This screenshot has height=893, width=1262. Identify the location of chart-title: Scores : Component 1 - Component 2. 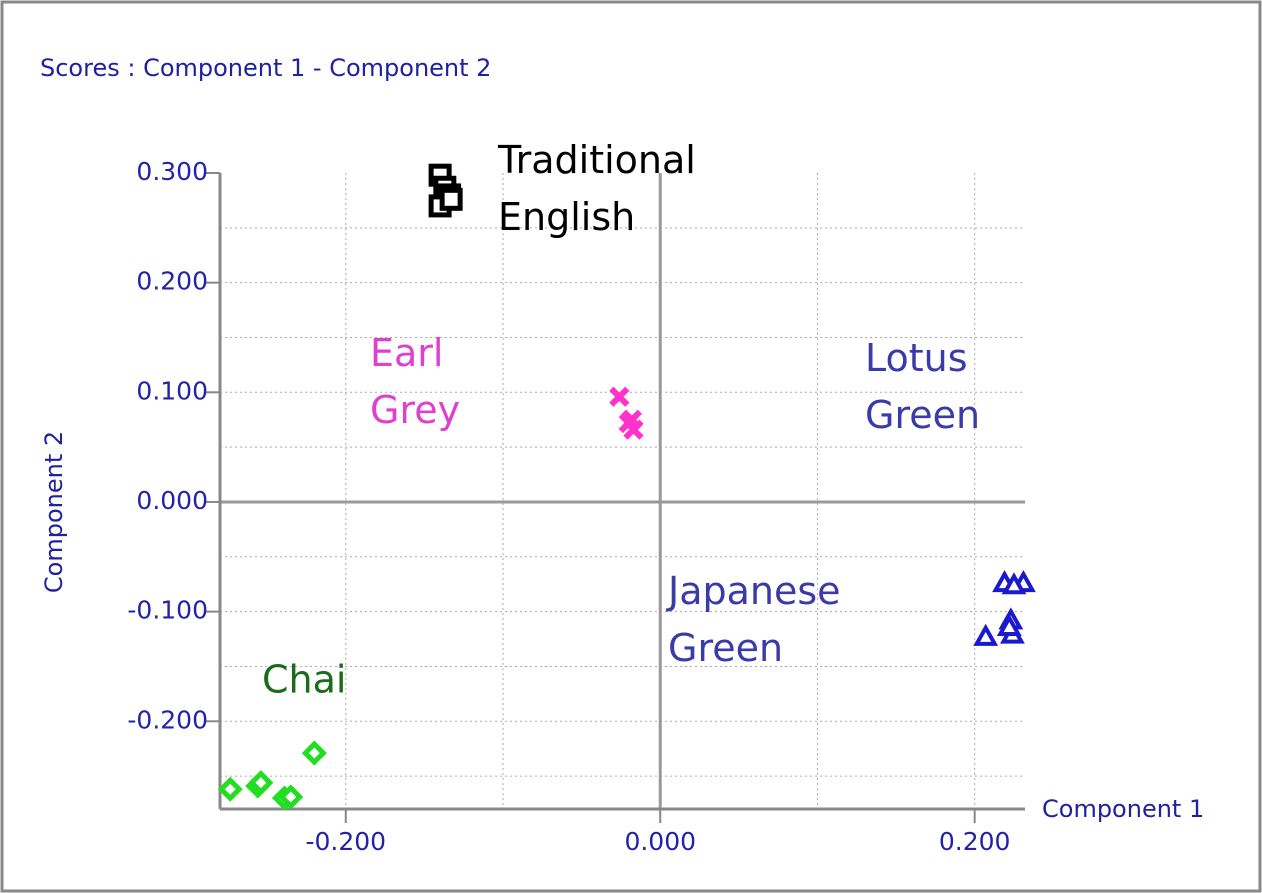
(265, 68).